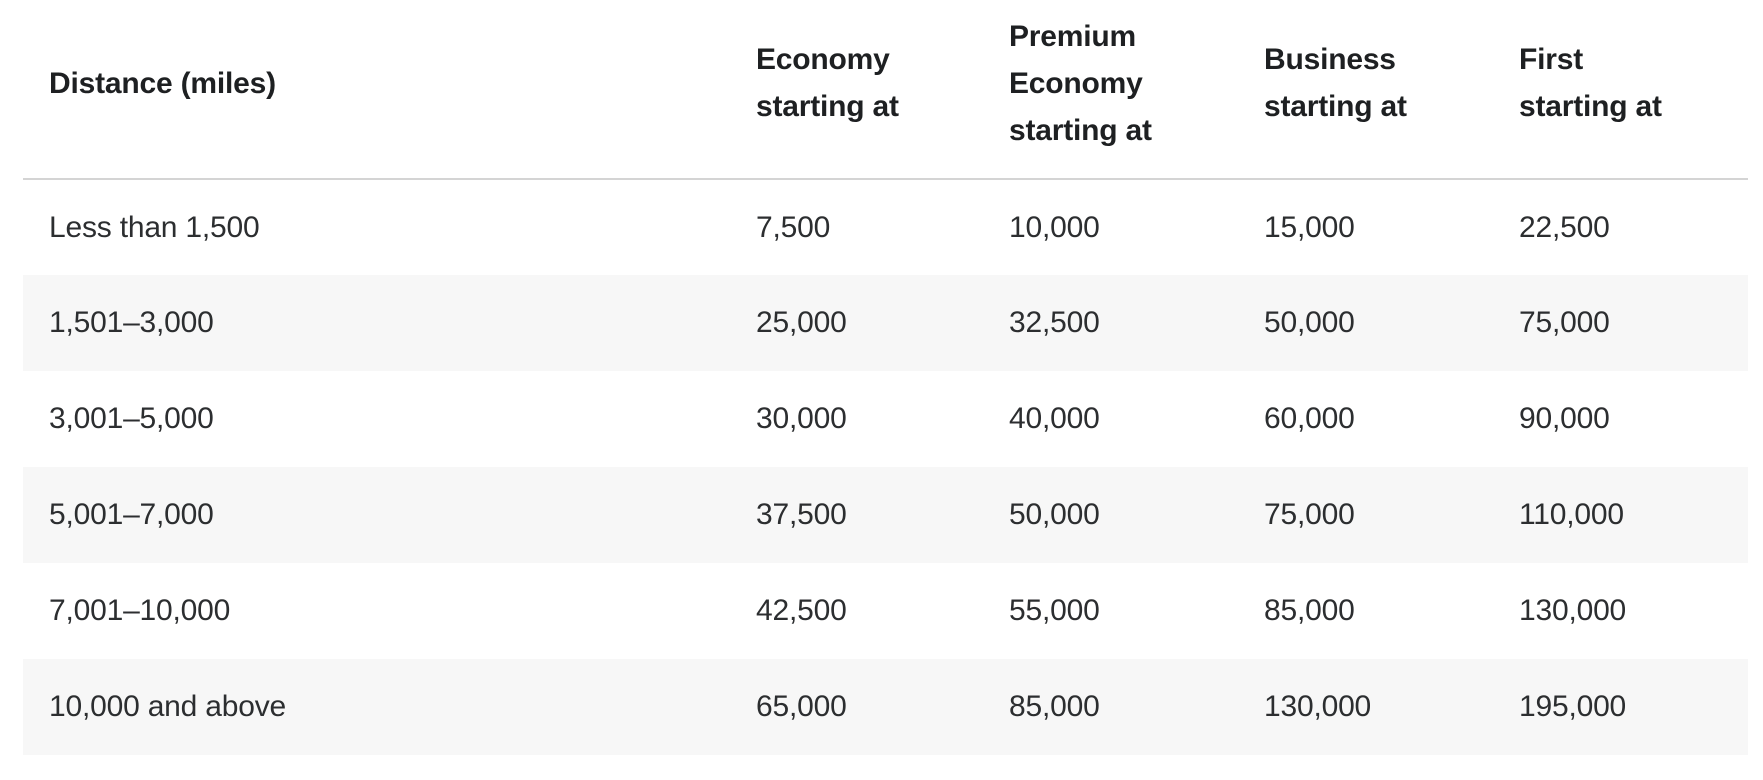 The image size is (1763, 780). Describe the element at coordinates (1054, 514) in the screenshot. I see `premium-economy-cell: 50,000` at that location.